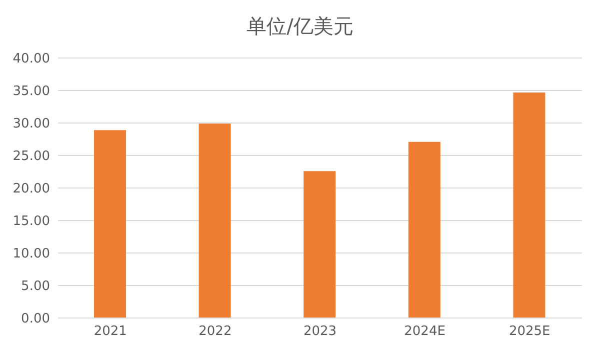 Image resolution: width=600 pixels, height=356 pixels. What do you see at coordinates (31, 124) in the screenshot?
I see `y-tick-label: 30.00` at bounding box center [31, 124].